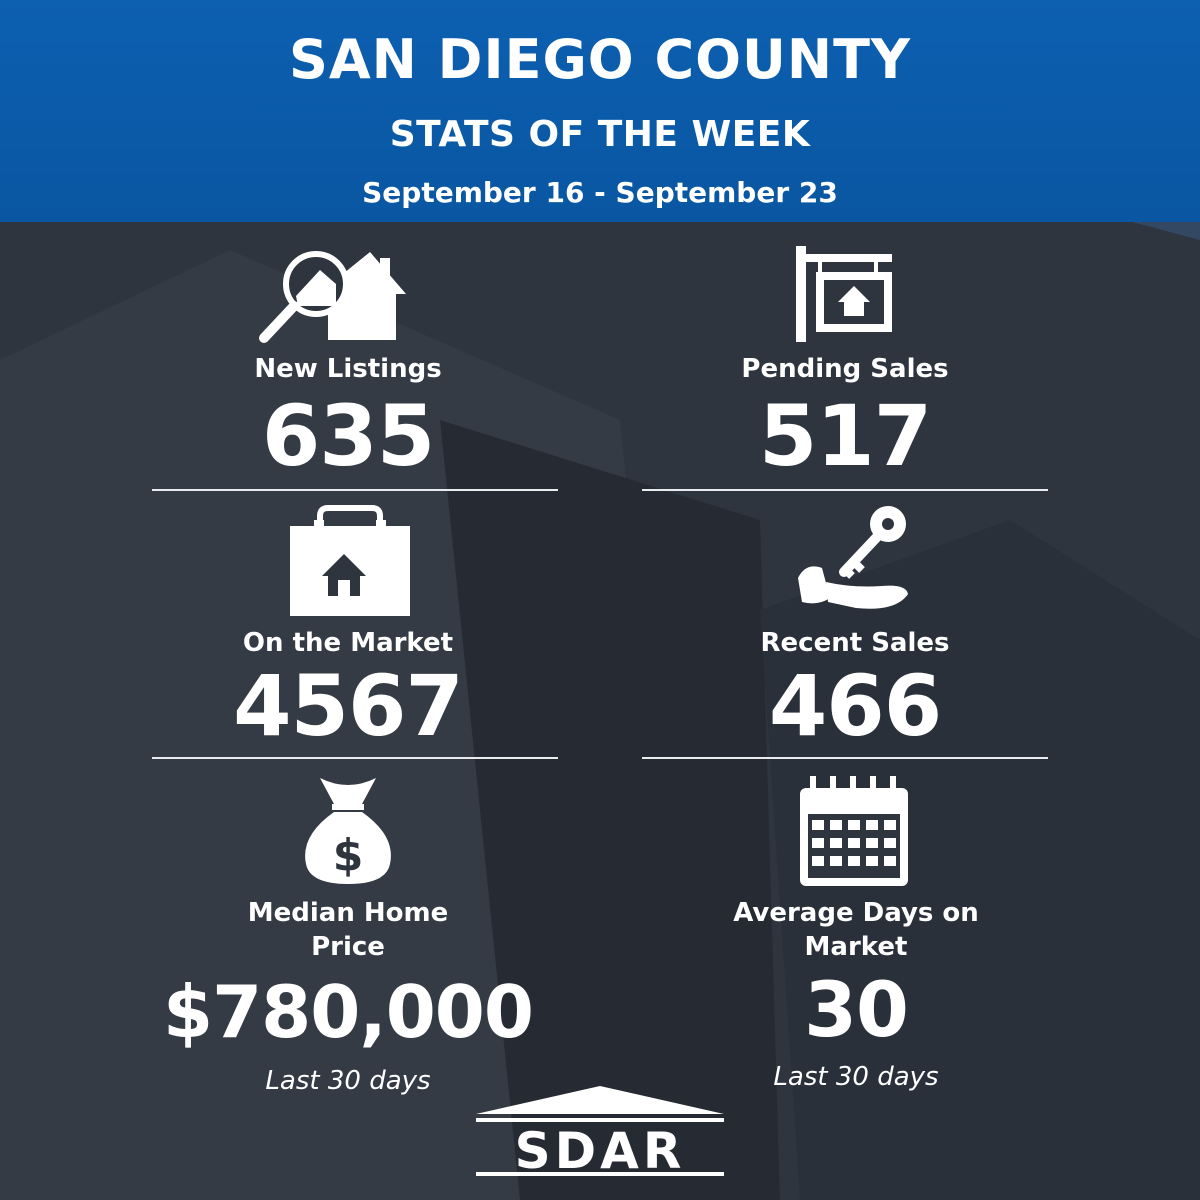 Image resolution: width=1200 pixels, height=1200 pixels. What do you see at coordinates (844, 294) in the screenshot?
I see `hanging-sign-icon` at bounding box center [844, 294].